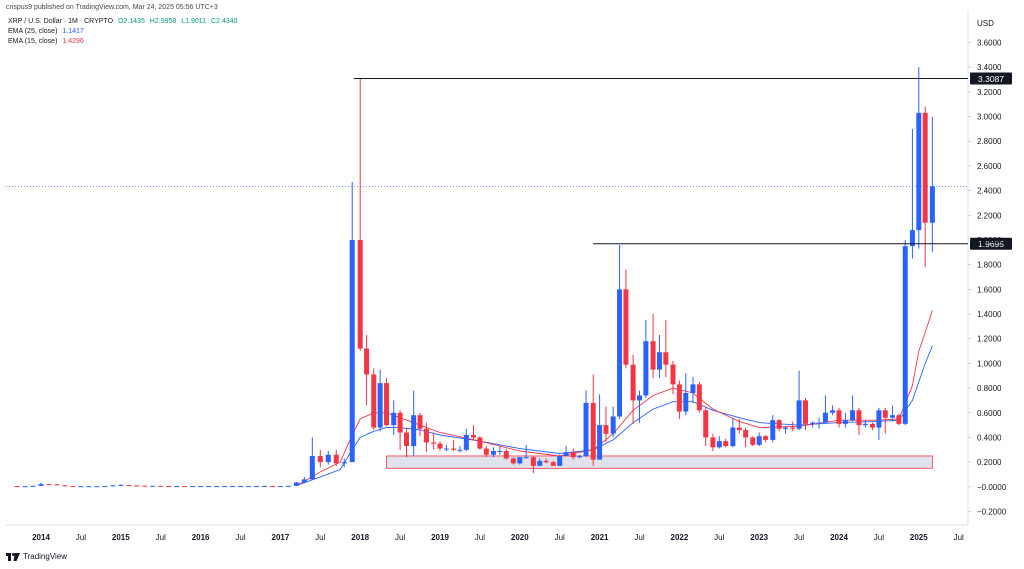 Image resolution: width=1024 pixels, height=569 pixels. Describe the element at coordinates (33, 41) in the screenshot. I see `legend-ema15-label: EMA (15, close)` at that location.